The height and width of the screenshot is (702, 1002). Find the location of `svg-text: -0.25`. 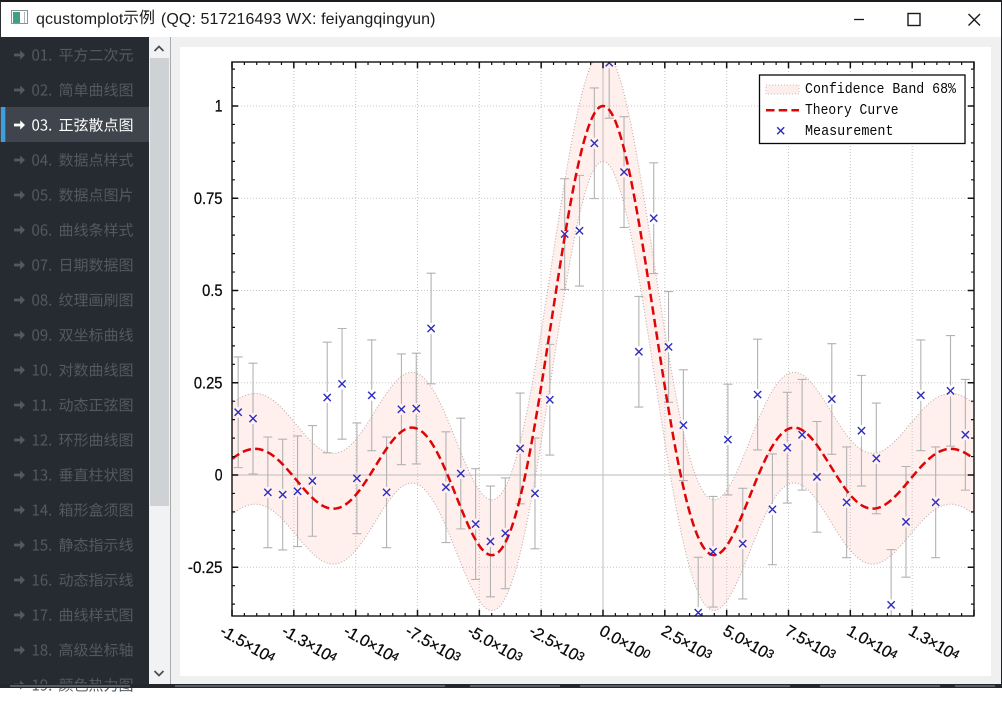

svg-text: -0.25 is located at coordinates (205, 568).